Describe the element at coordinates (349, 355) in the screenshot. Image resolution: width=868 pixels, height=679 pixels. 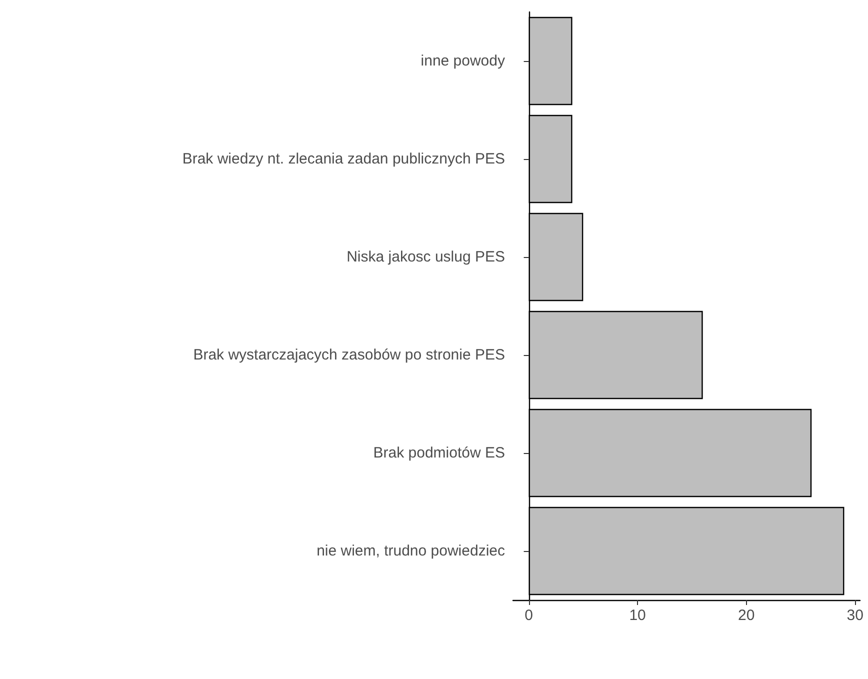
I see `y-tick-label: Brak wystarczajacych zasobów po stronie PES` at that location.